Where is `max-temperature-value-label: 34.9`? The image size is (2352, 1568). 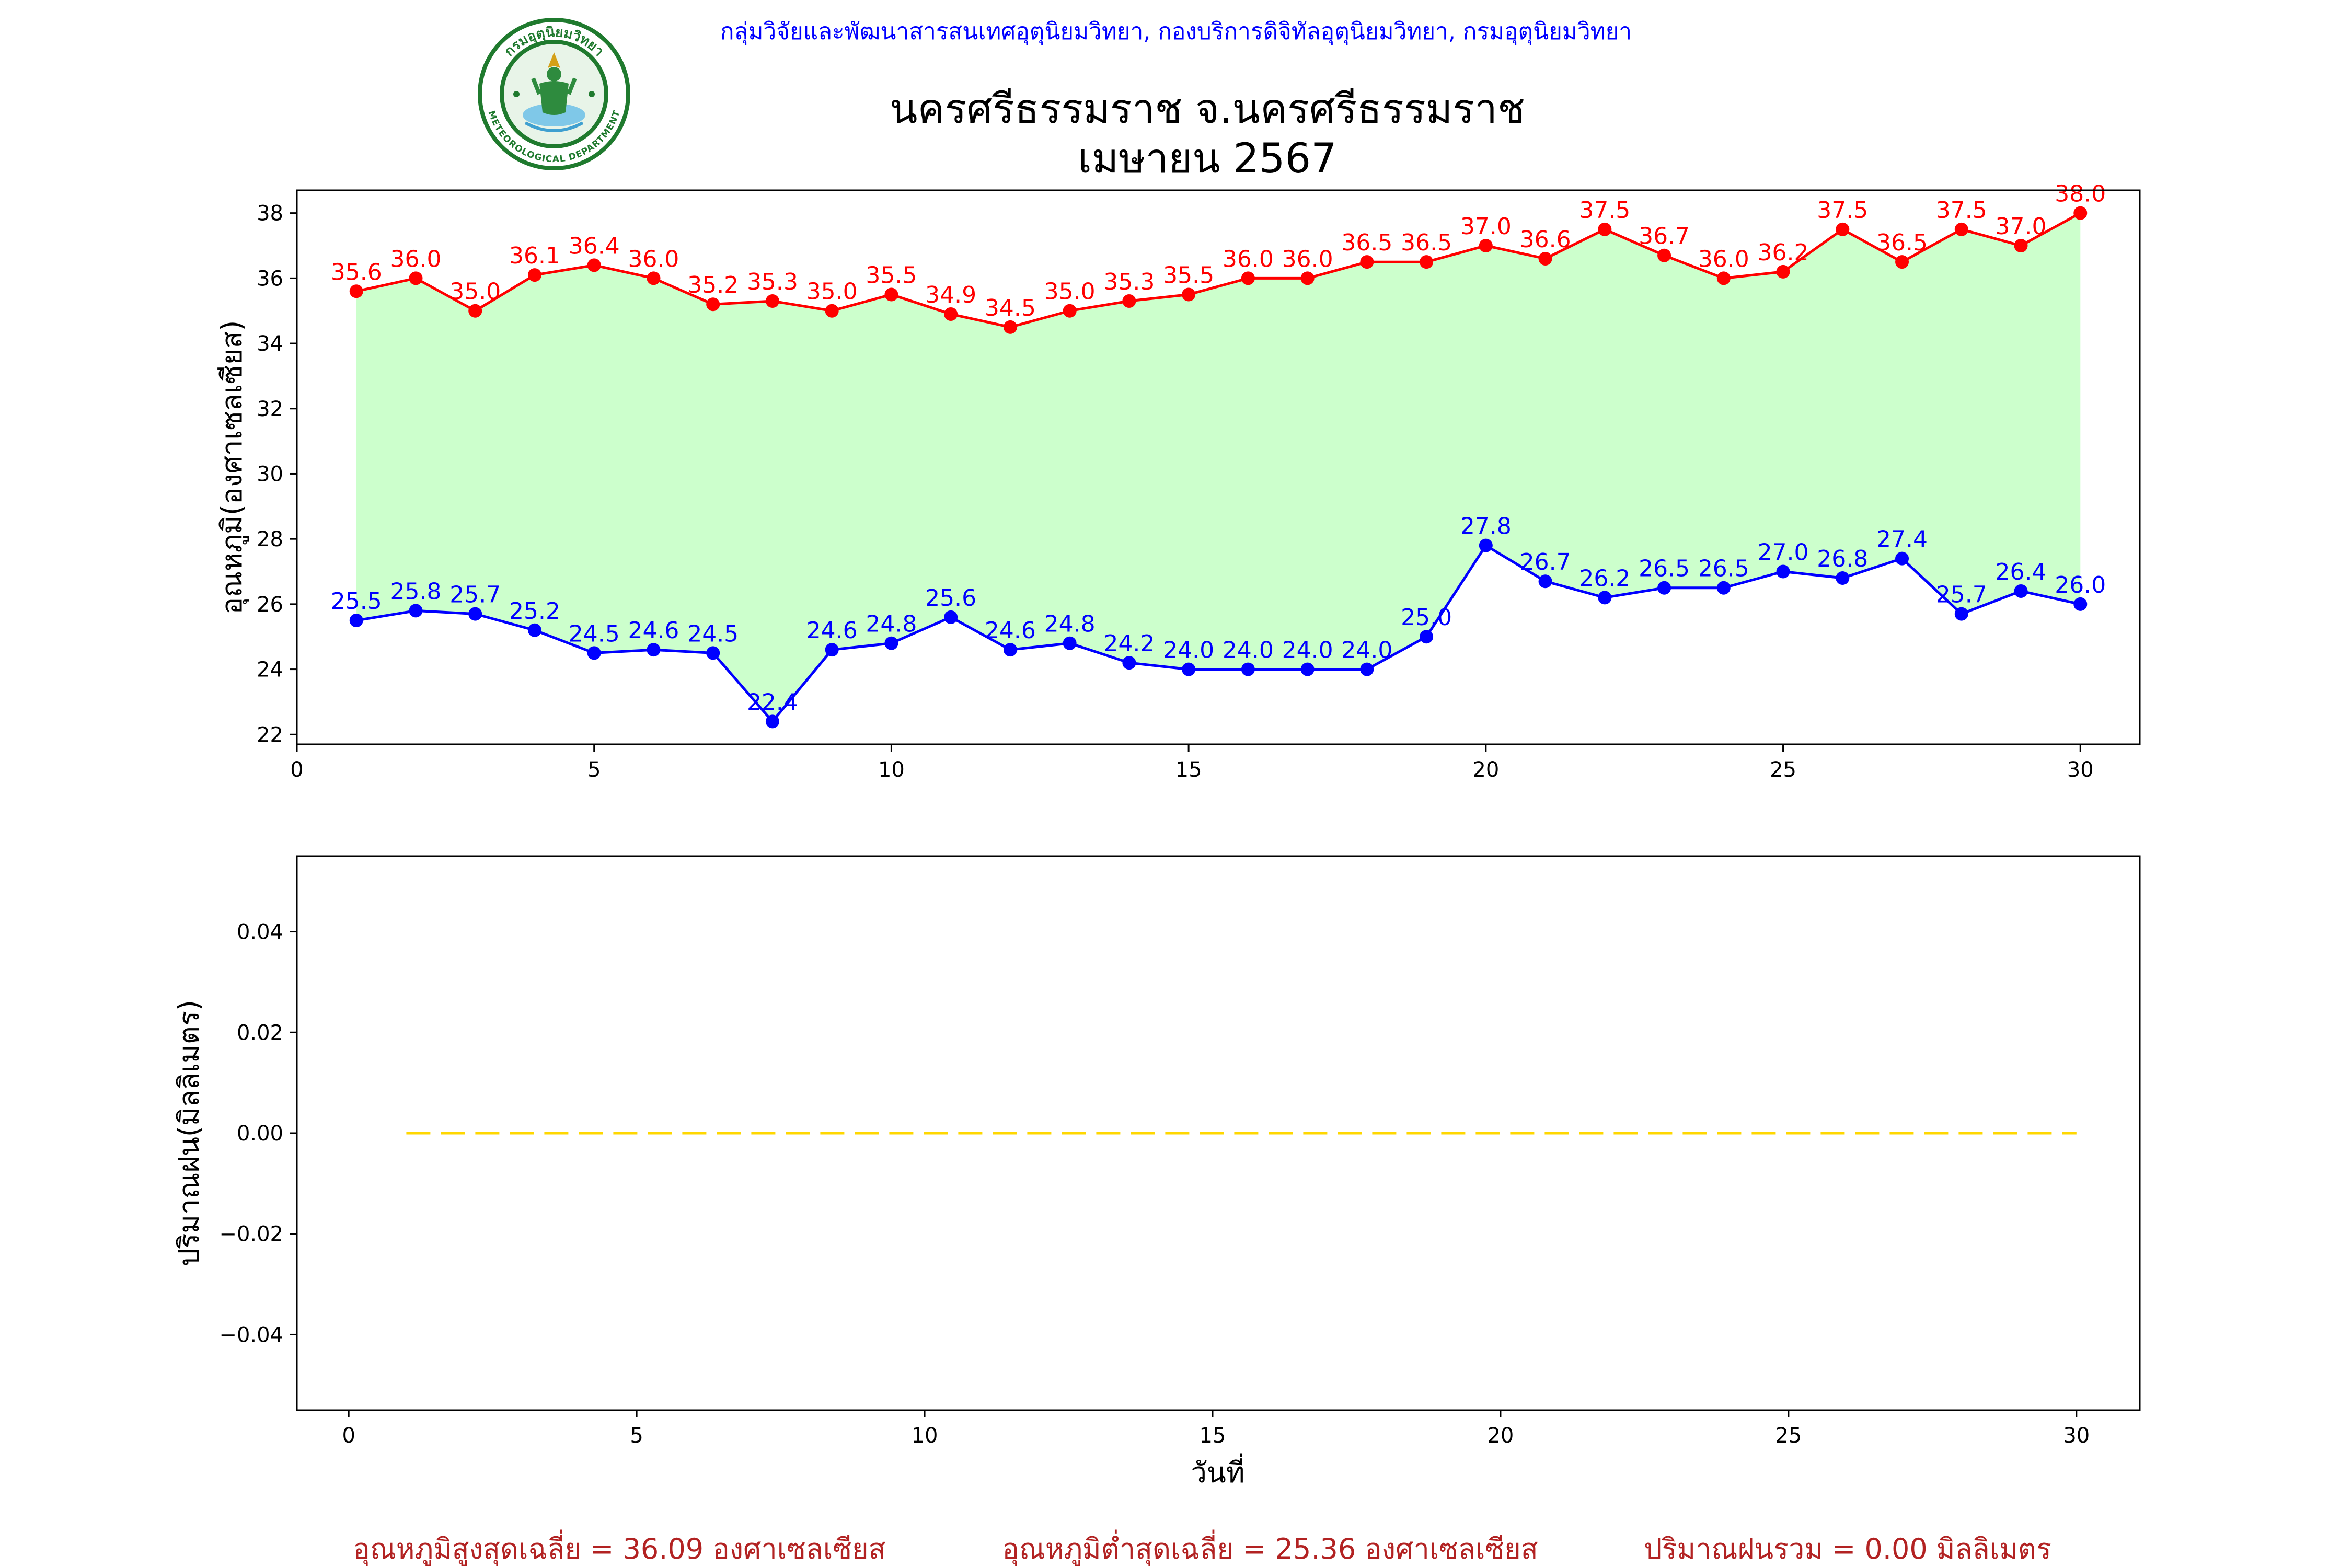 max-temperature-value-label: 34.9 is located at coordinates (950, 295).